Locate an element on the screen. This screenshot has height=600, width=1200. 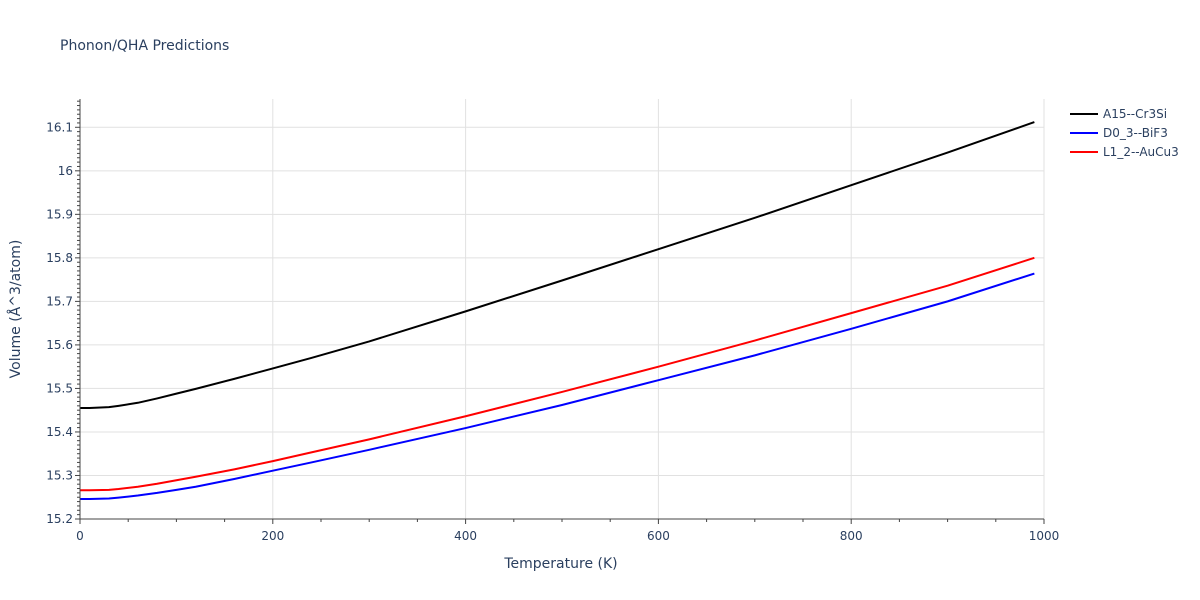
legend-item: A15--Cr3Si is located at coordinates (1118, 114).